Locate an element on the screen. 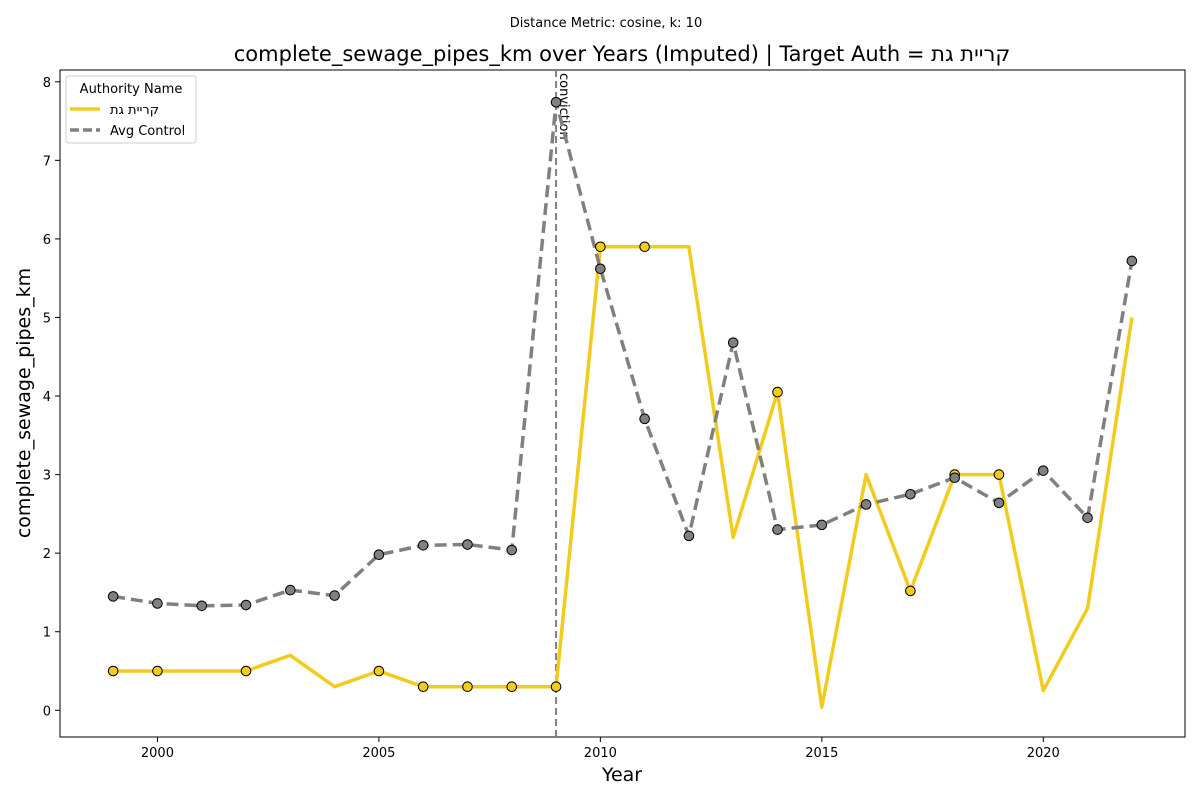 The image size is (1200, 800). legend: Authority Name קריית גת Avg Control is located at coordinates (131, 109).